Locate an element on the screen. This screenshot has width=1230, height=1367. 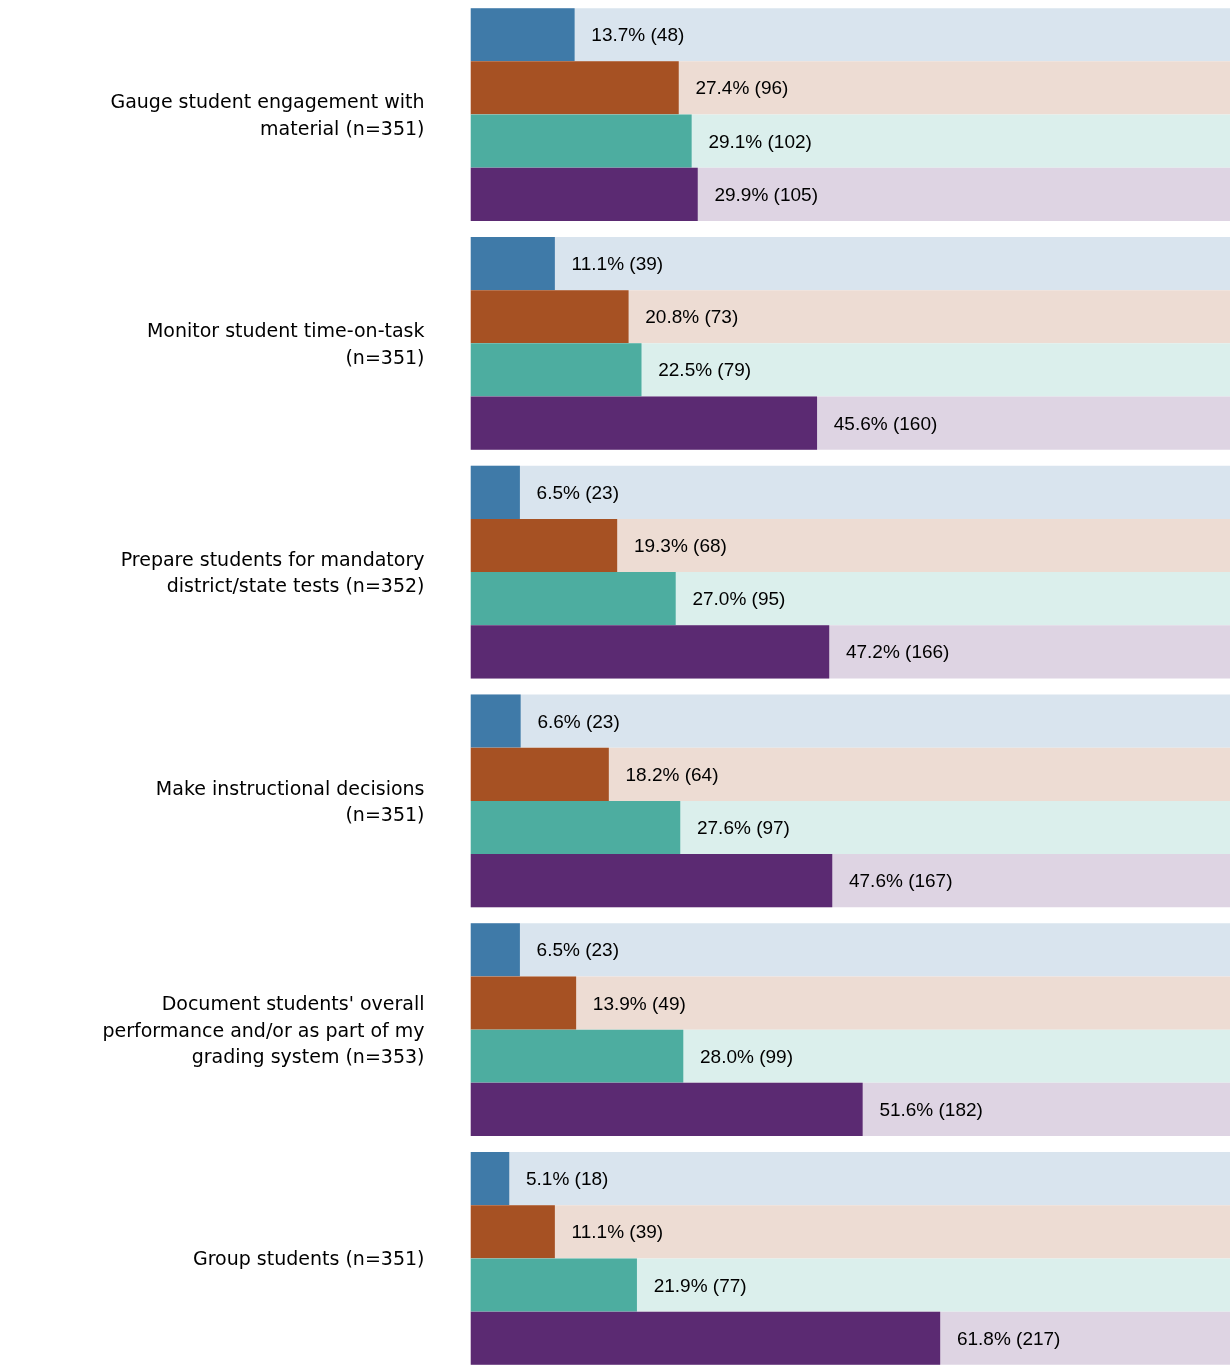
data-label: 21.9% (77) is located at coordinates (700, 1285).